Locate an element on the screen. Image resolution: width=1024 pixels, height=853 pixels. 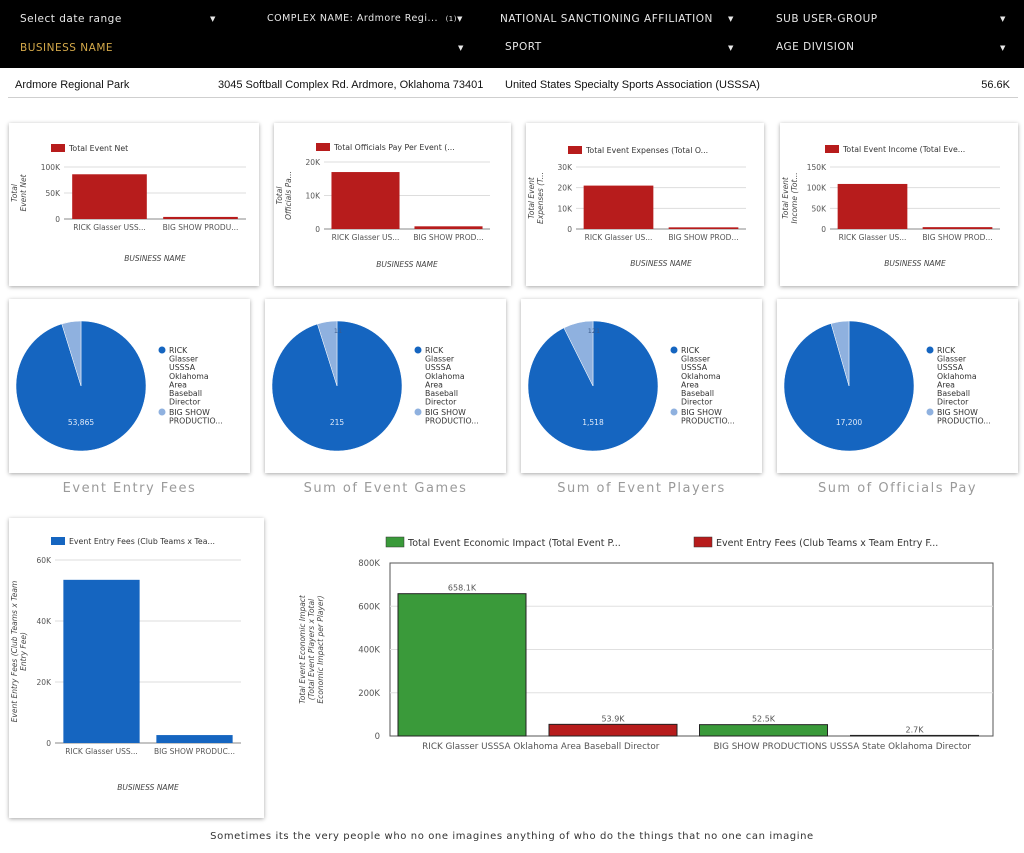
data-label: 2.7K is located at coordinates (915, 729).